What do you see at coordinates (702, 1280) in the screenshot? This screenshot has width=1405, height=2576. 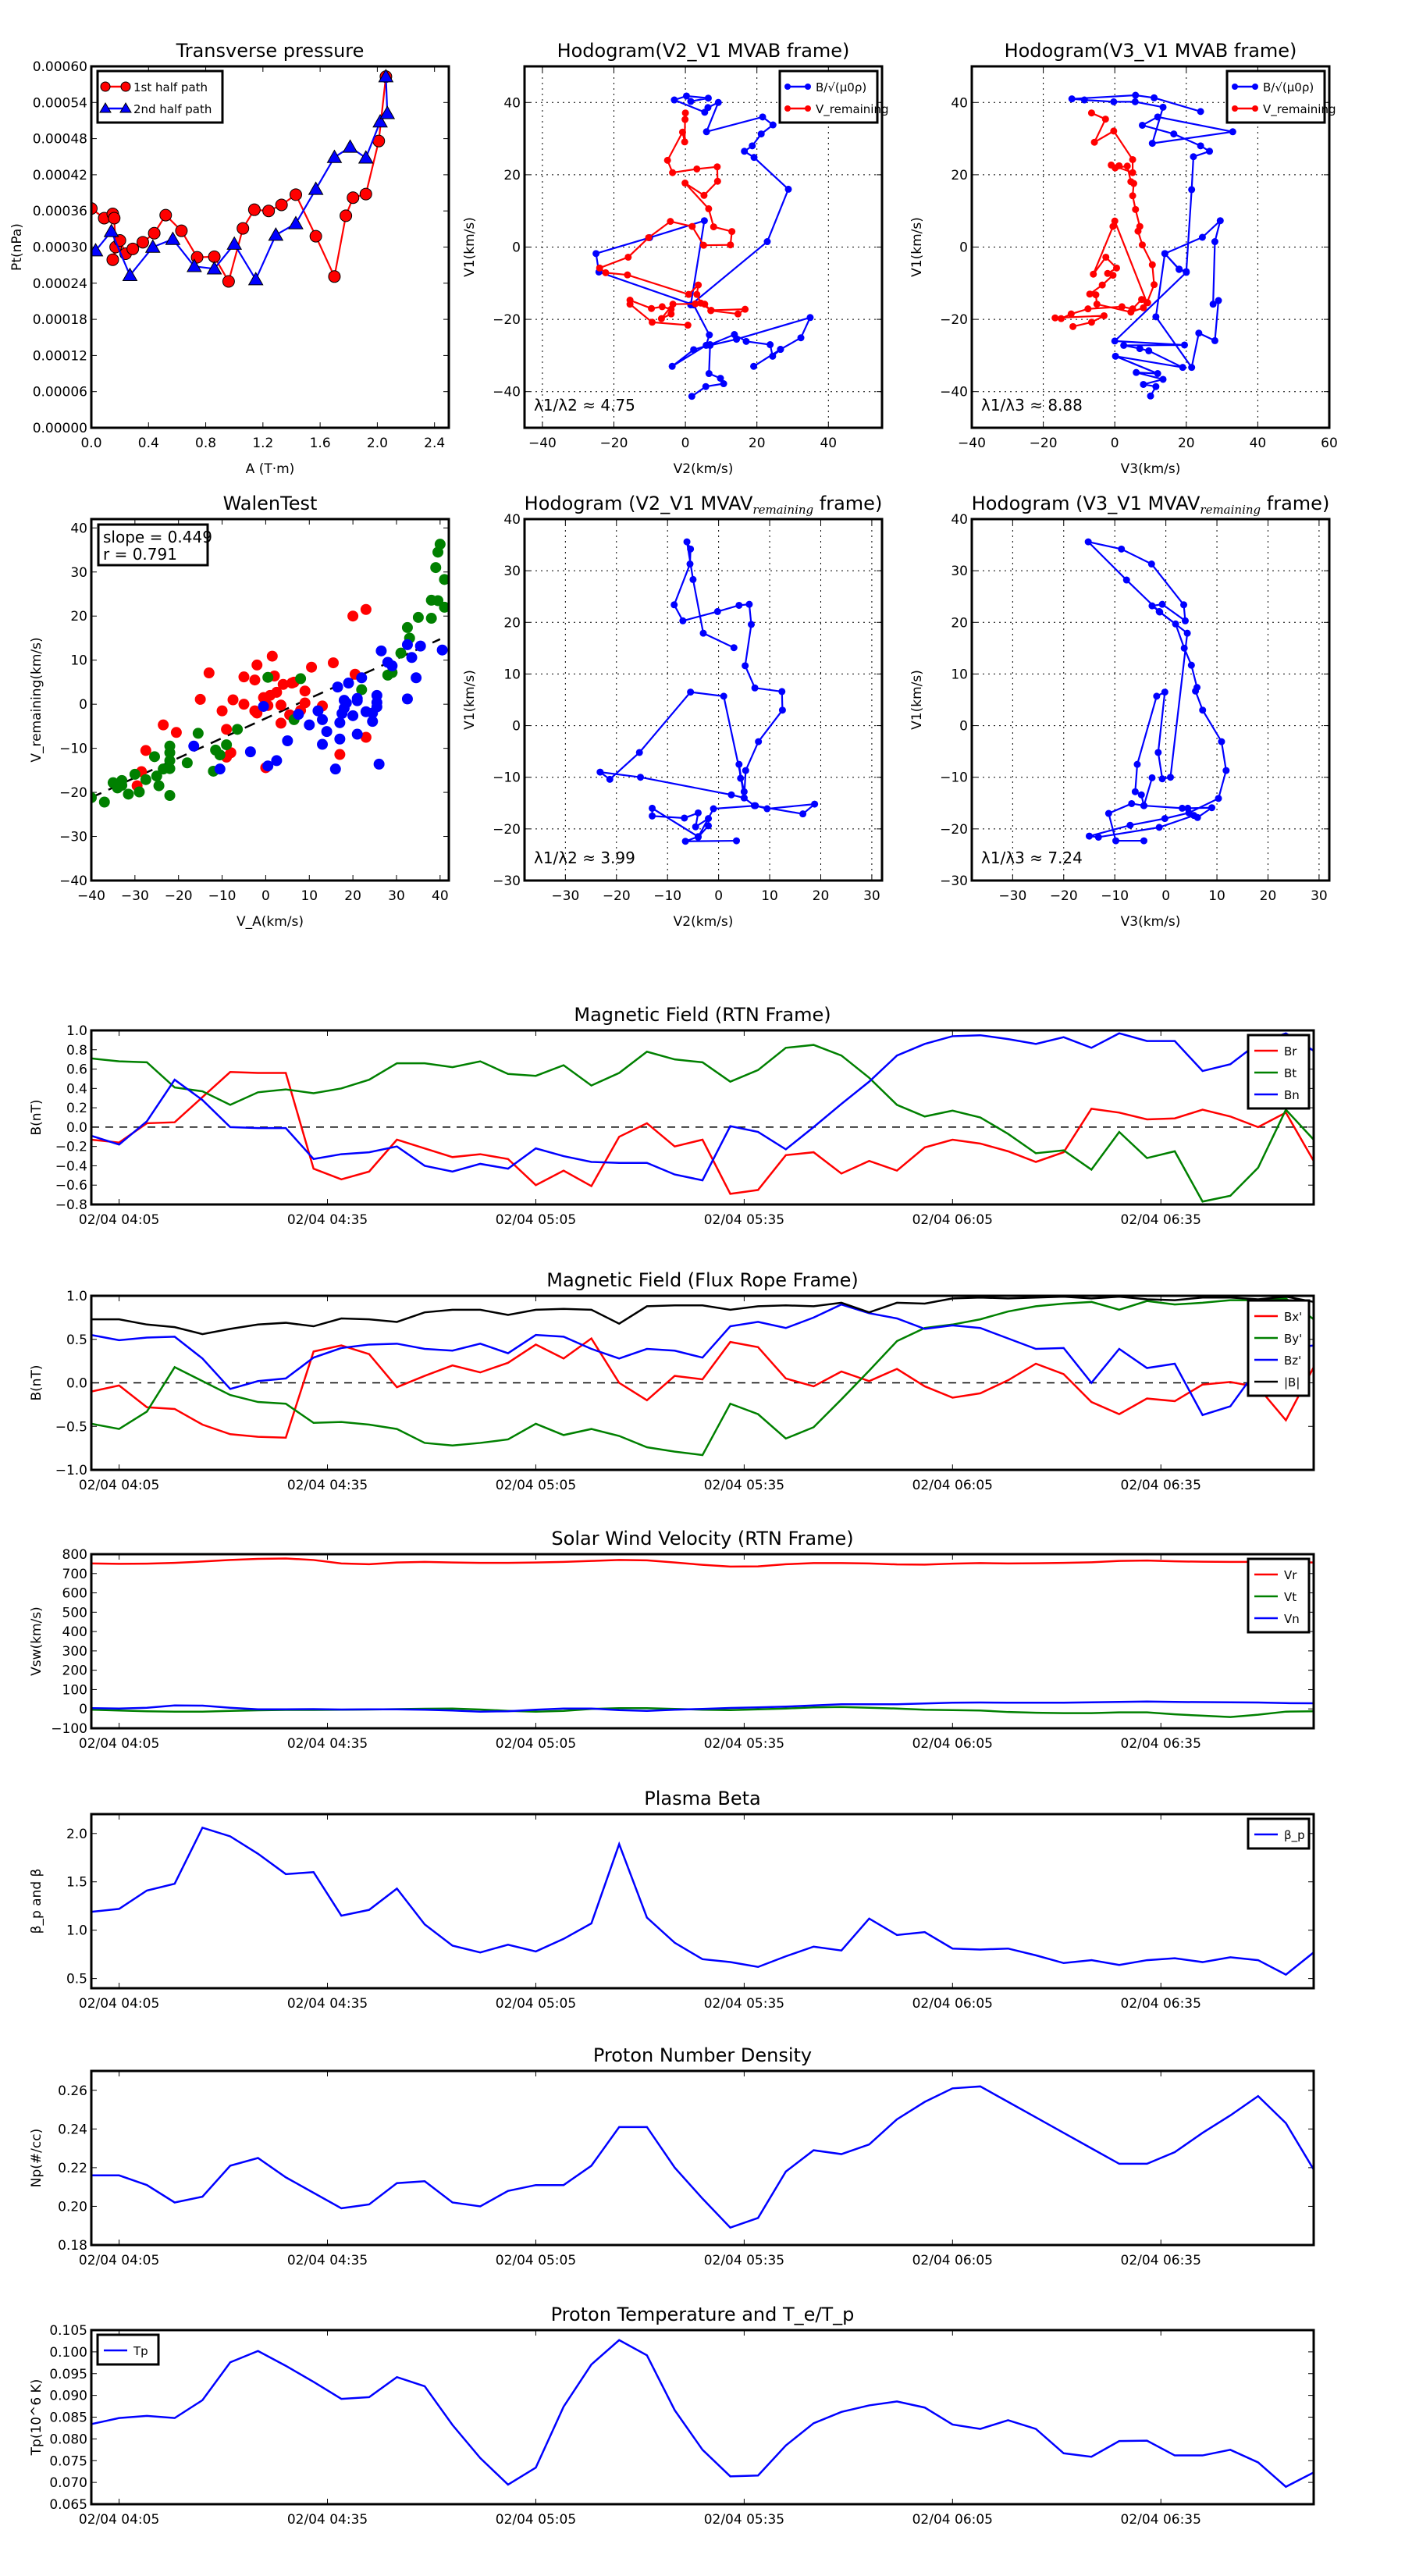 I see `chart-title: Magnetic Field (Flux Rope Frame)` at bounding box center [702, 1280].